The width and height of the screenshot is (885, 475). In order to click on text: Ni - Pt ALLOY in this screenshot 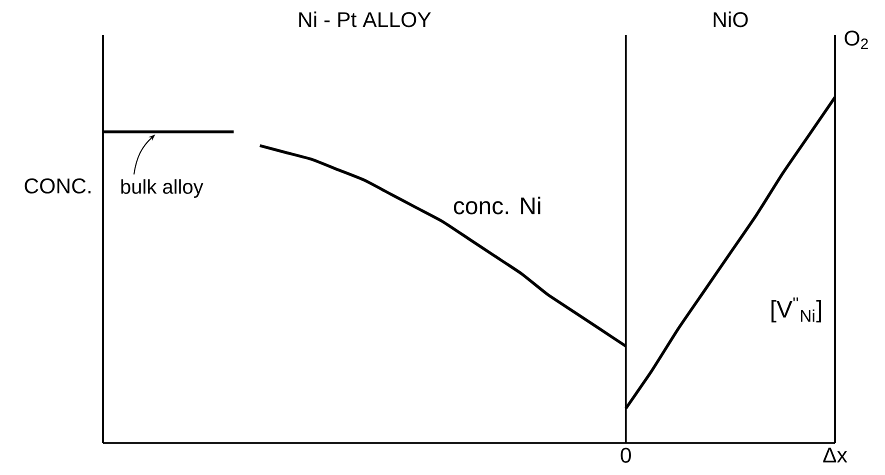, I will do `click(365, 20)`.